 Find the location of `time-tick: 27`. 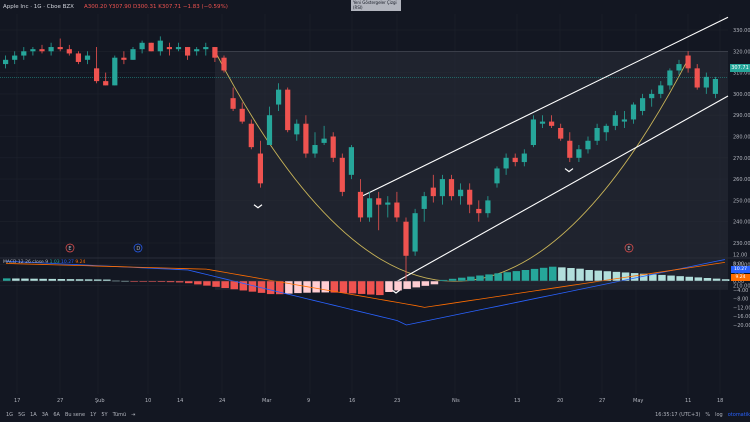

time-tick: 27 is located at coordinates (60, 401).